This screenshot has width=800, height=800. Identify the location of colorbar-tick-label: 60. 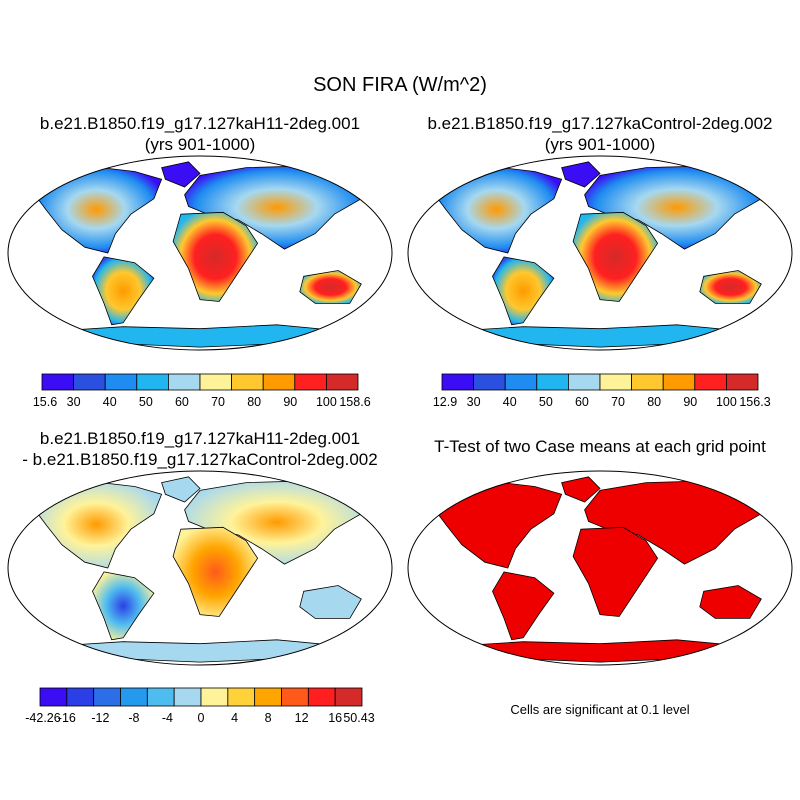
(582, 402).